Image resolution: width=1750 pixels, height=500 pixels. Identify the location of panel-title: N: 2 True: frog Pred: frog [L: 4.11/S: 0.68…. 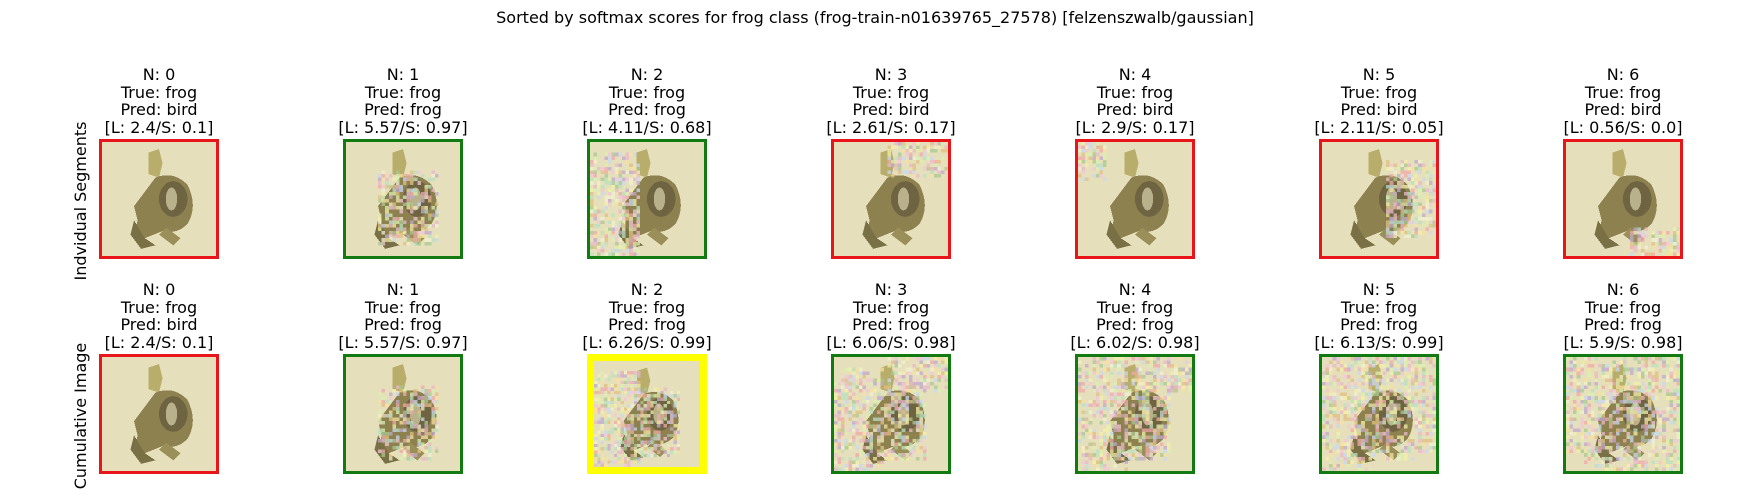
(647, 101).